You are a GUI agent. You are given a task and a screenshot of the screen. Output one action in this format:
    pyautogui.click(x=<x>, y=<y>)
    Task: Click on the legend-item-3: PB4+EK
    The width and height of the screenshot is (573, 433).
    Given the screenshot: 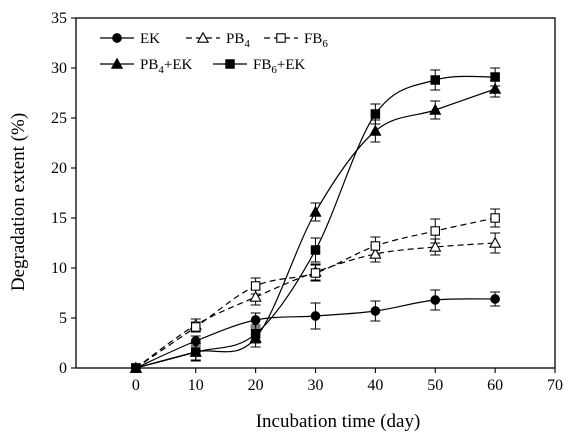 What is the action you would take?
    pyautogui.click(x=146, y=66)
    